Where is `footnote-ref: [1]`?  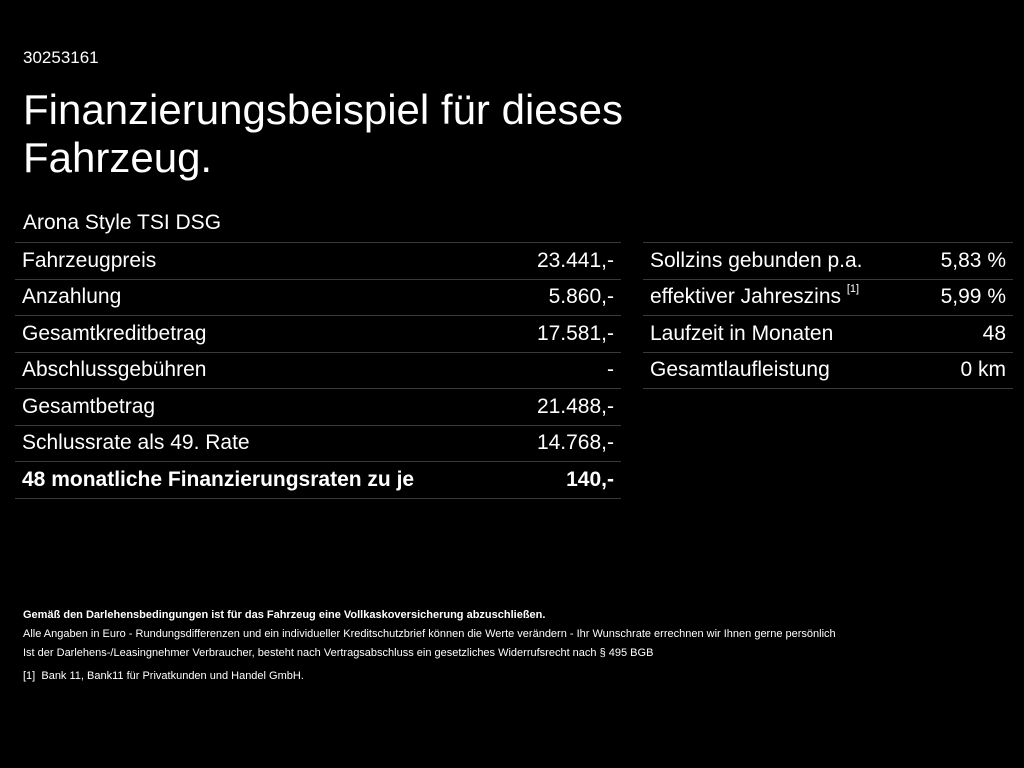
footnote-ref: [1] is located at coordinates (853, 289).